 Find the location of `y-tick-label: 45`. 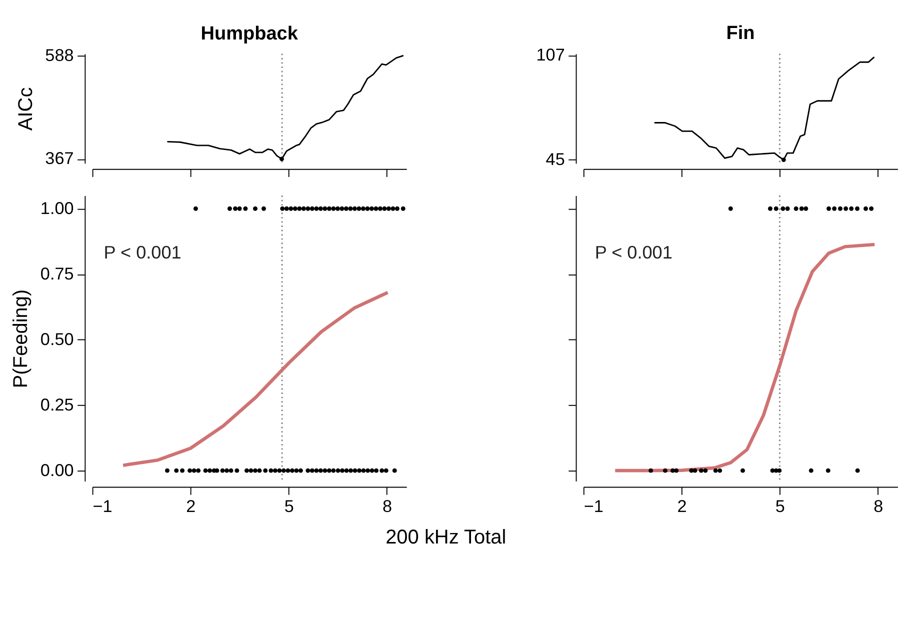

y-tick-label: 45 is located at coordinates (555, 159).